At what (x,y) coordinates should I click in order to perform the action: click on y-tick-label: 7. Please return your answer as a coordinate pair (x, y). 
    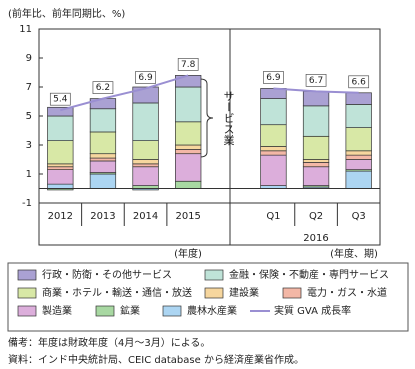
    Looking at the image, I should click on (29, 87).